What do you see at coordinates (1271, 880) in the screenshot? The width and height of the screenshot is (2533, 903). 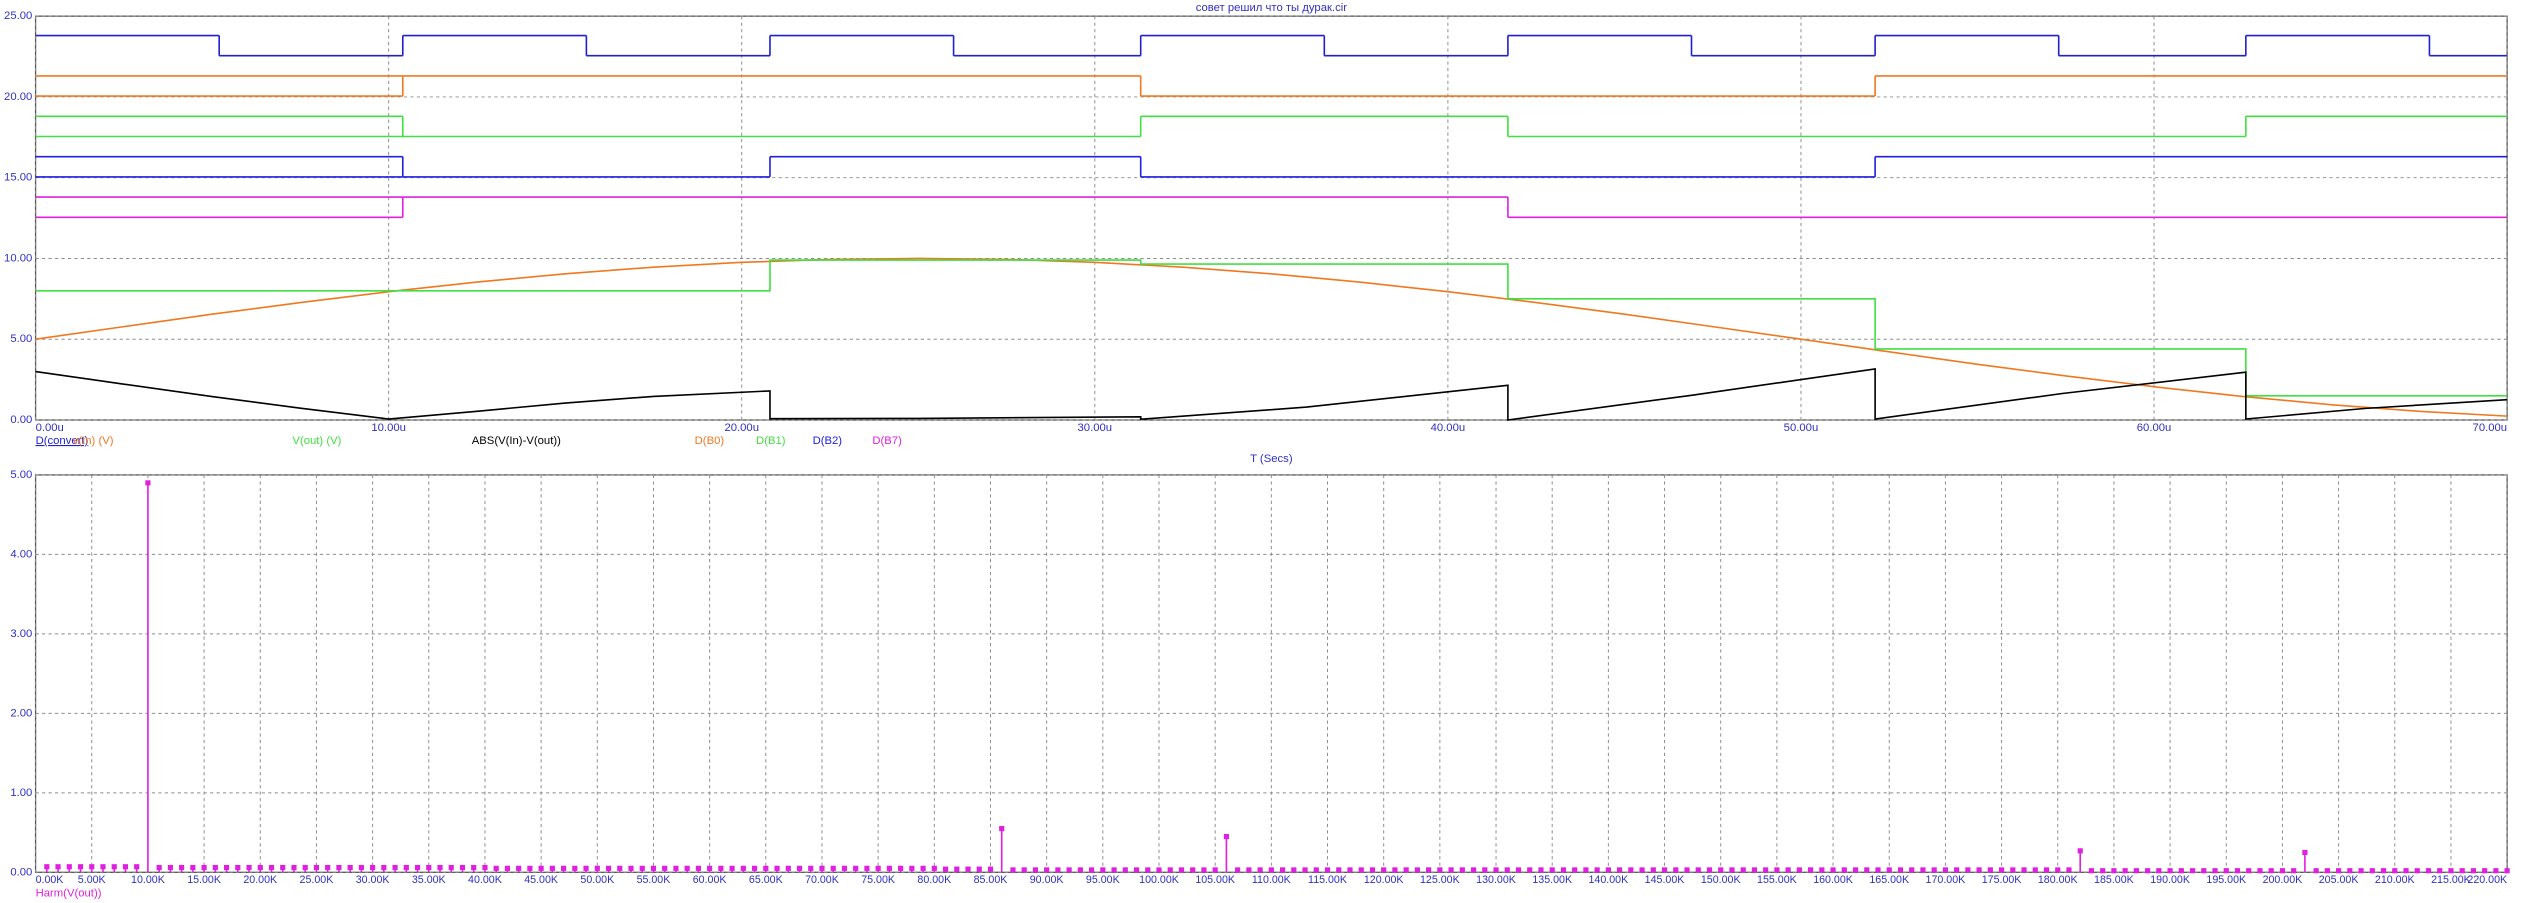 I see `x-tick-label: 110.00K` at bounding box center [1271, 880].